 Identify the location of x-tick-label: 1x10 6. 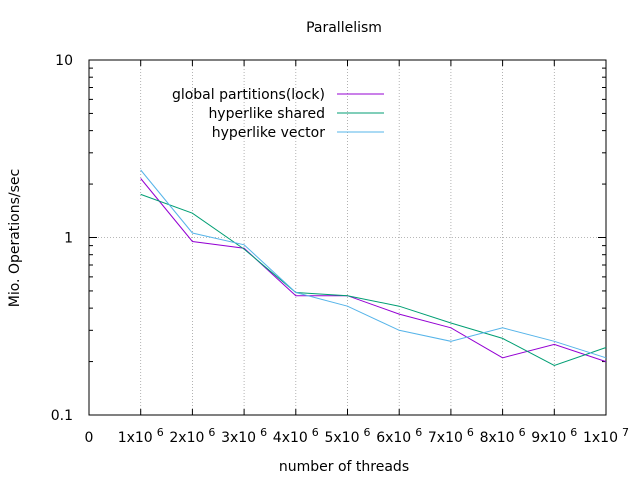
(141, 436).